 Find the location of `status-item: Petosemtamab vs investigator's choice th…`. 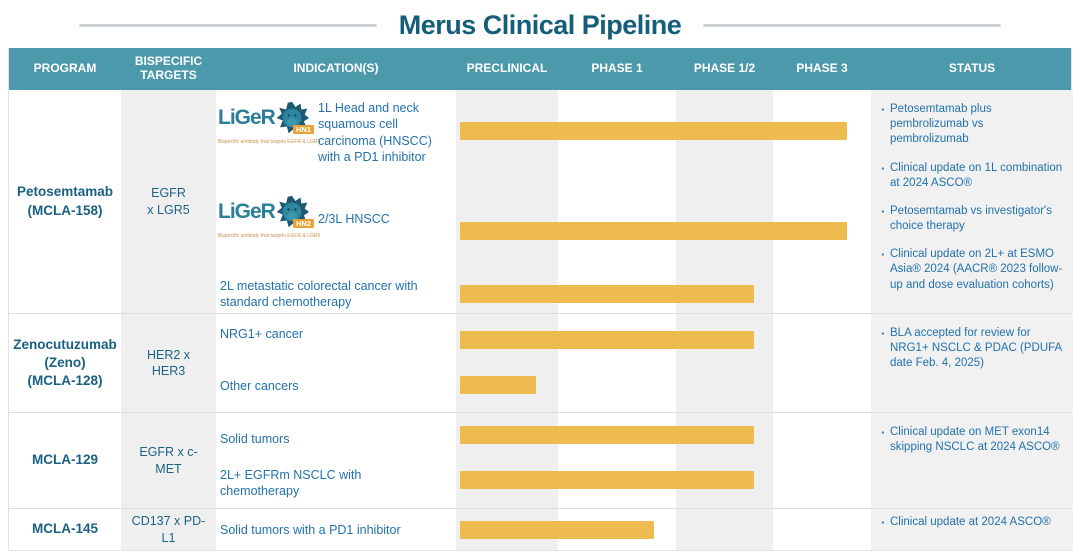

status-item: Petosemtamab vs investigator's choice th… is located at coordinates (972, 218).